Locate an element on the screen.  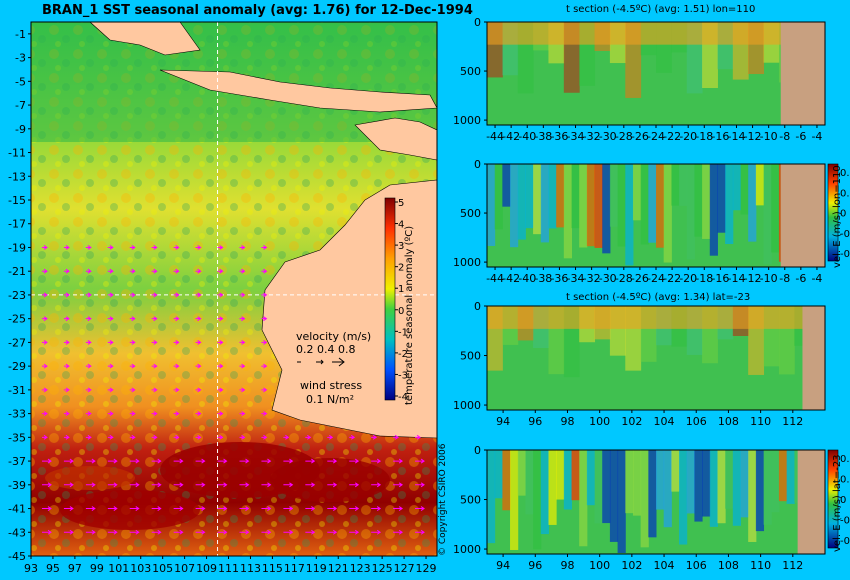
depth-tick-label: 0 is located at coordinates (477, 450).